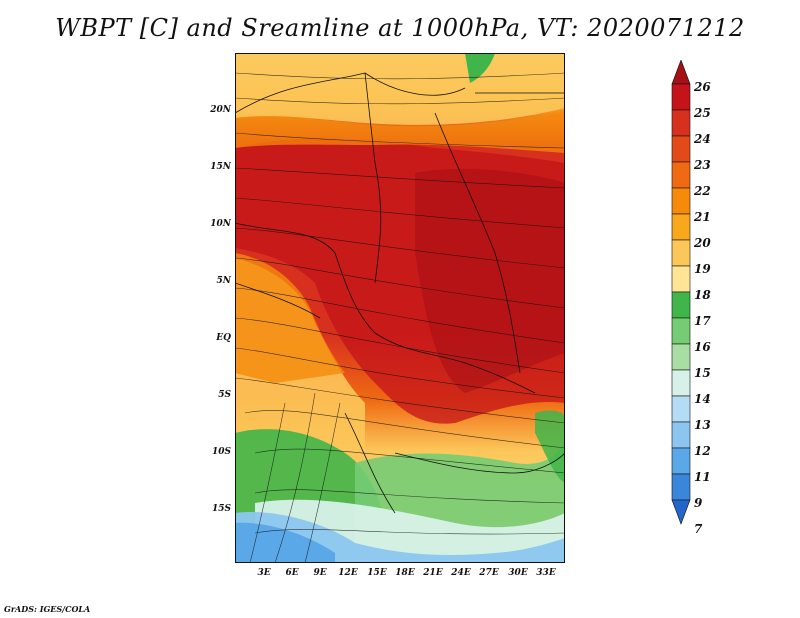  I want to click on lon-label-3e: 3E, so click(264, 573).